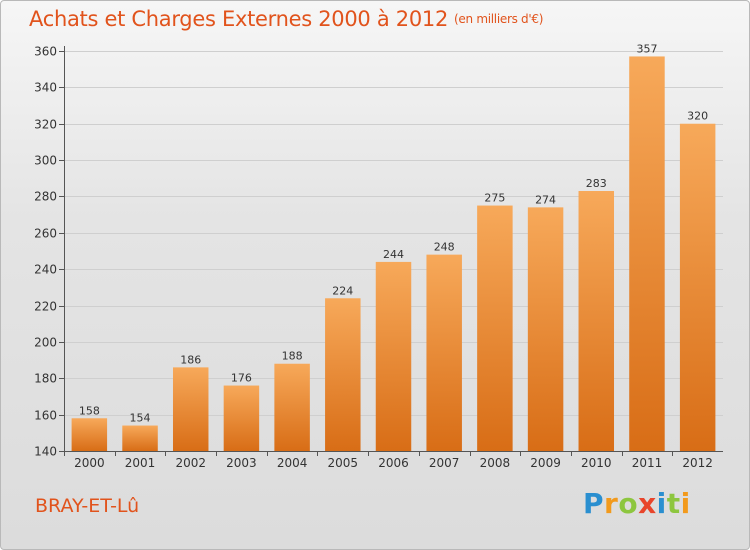  I want to click on value-label: 224, so click(342, 290).